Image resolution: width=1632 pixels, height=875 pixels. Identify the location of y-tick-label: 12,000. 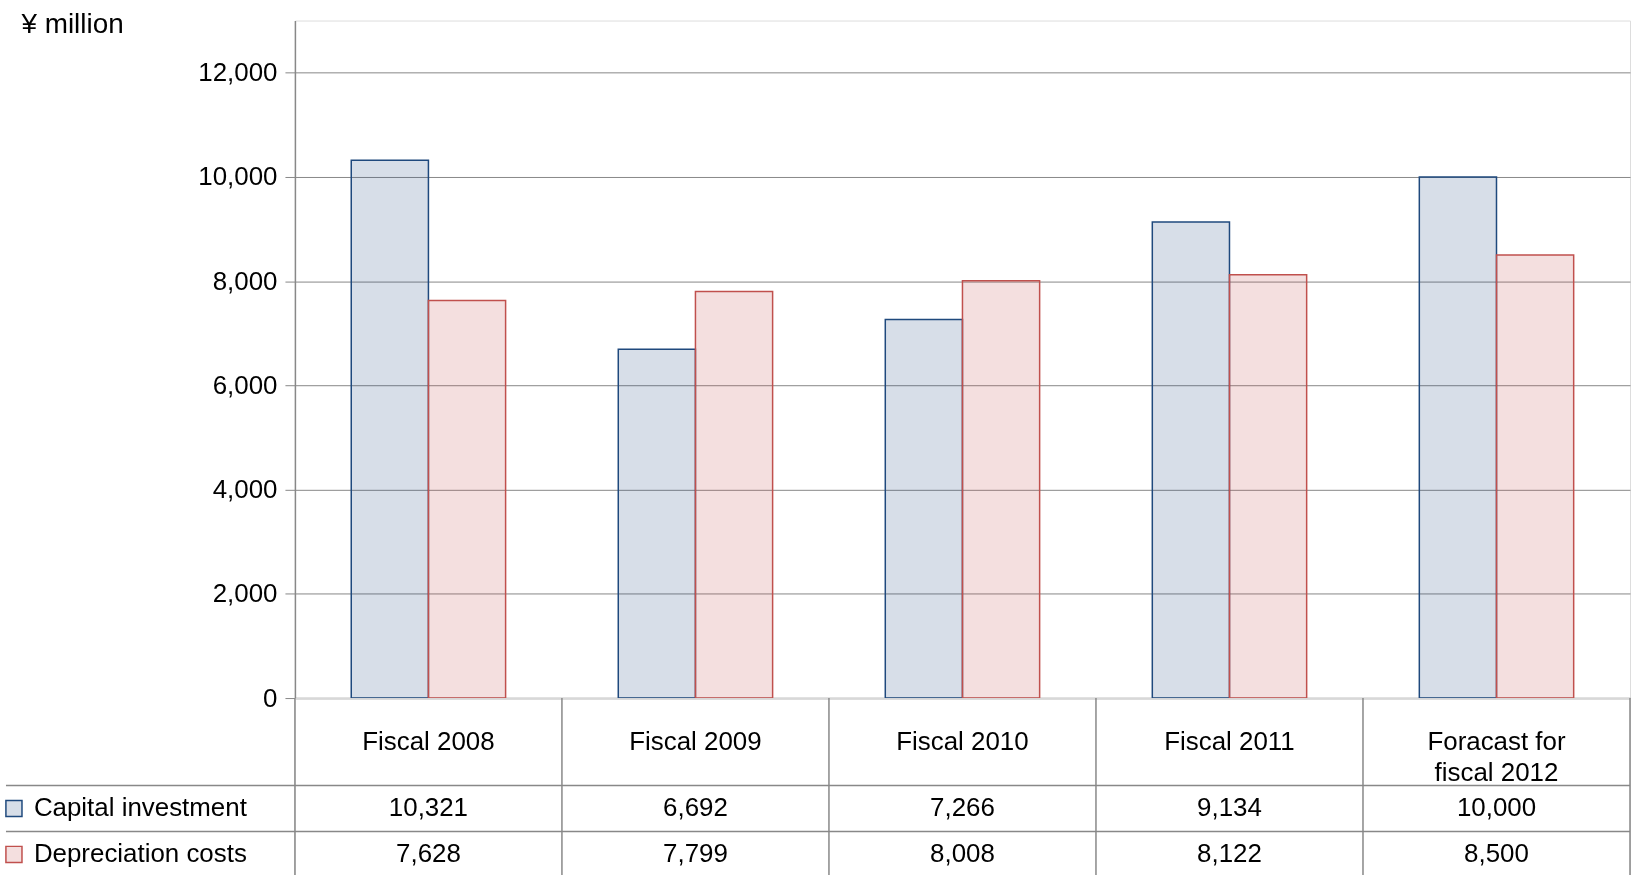
(238, 72).